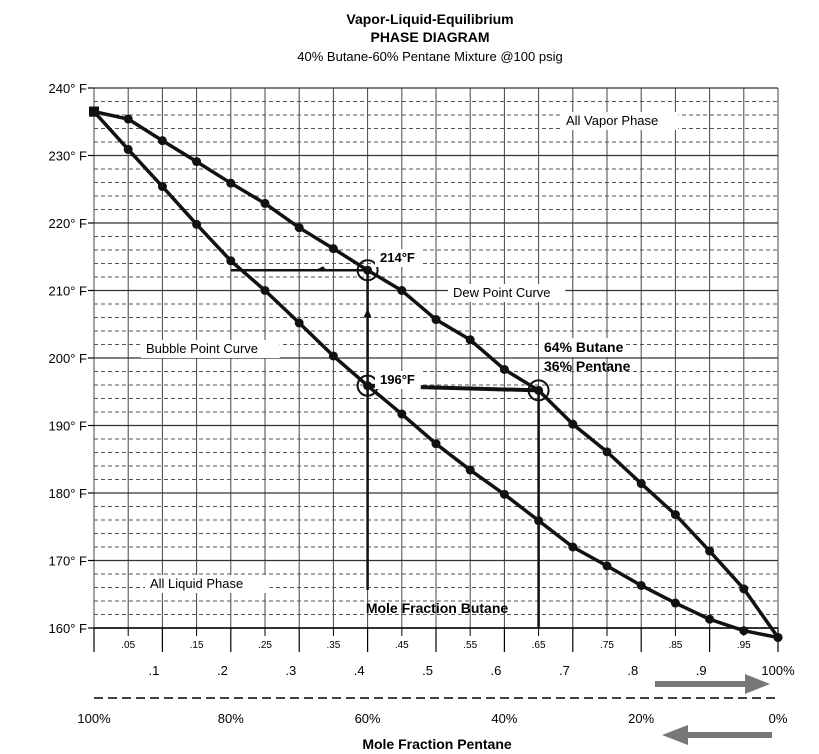 This screenshot has width=819, height=754. What do you see at coordinates (222, 670) in the screenshot?
I see `x-major-tick-label: .2` at bounding box center [222, 670].